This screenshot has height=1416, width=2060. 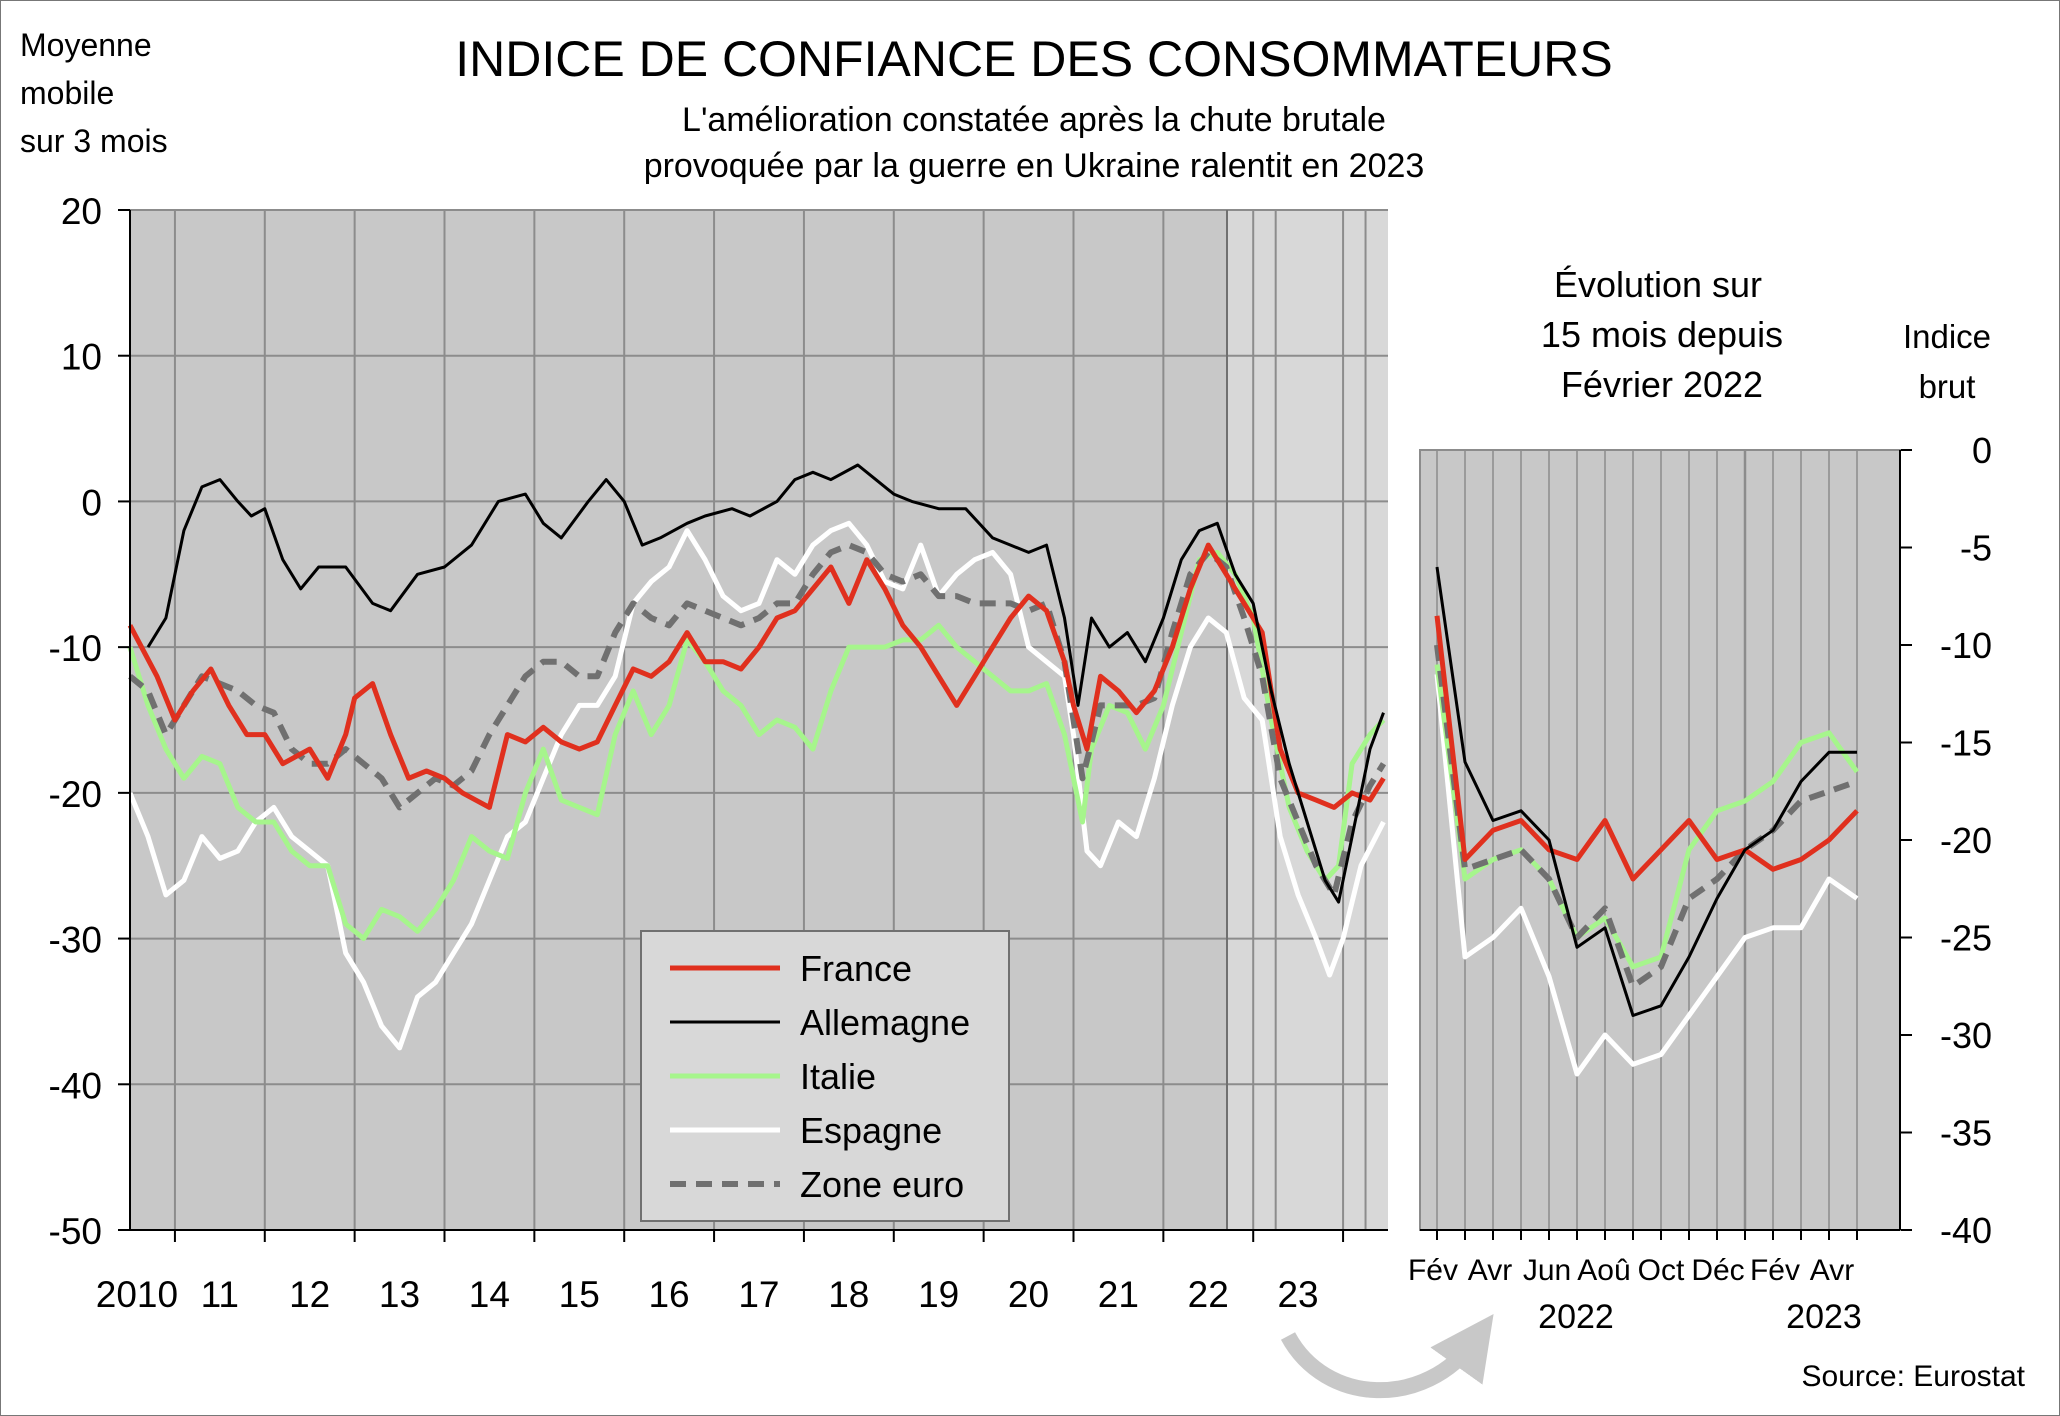 What do you see at coordinates (1576, 1317) in the screenshot?
I see `inset-year-label-2022: 2022` at bounding box center [1576, 1317].